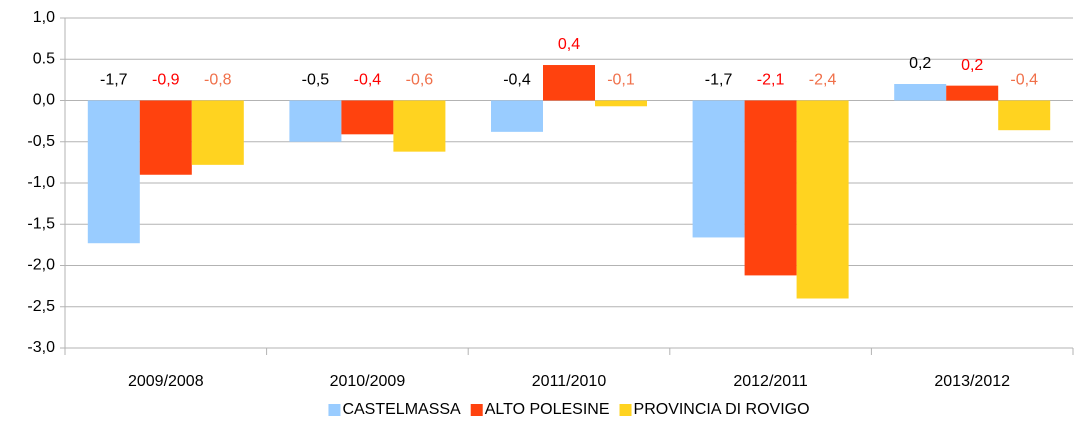 Image resolution: width=1091 pixels, height=421 pixels. What do you see at coordinates (44, 17) in the screenshot?
I see `y-tick-label: 1,0` at bounding box center [44, 17].